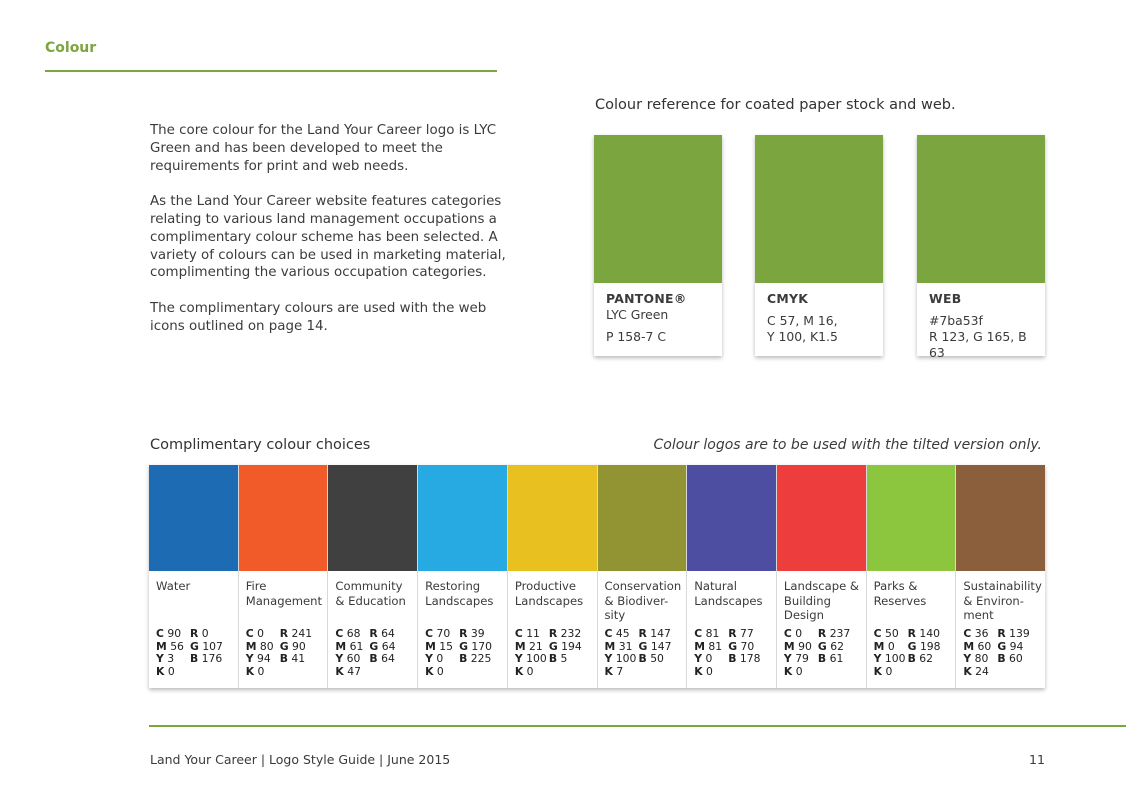 The image size is (1126, 791). Describe the element at coordinates (892, 633) in the screenshot. I see `cmyk-c: 50` at that location.